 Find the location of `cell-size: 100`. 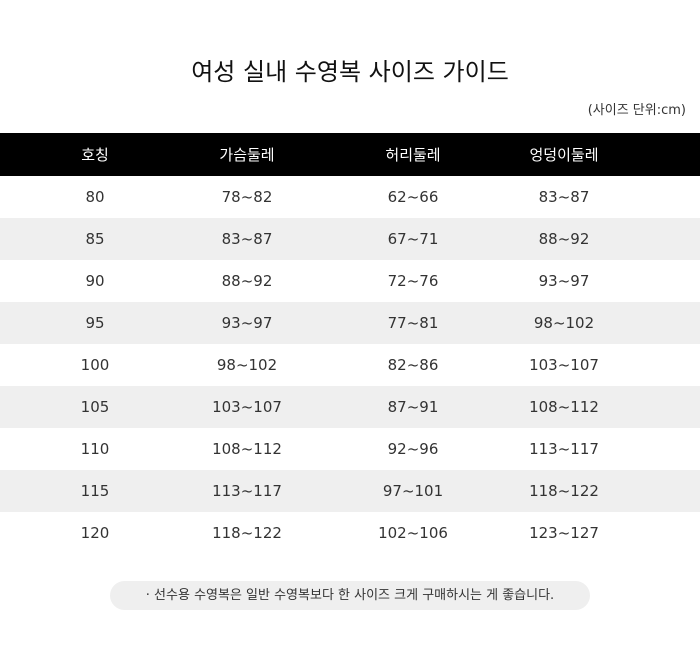

cell-size: 100 is located at coordinates (95, 365).